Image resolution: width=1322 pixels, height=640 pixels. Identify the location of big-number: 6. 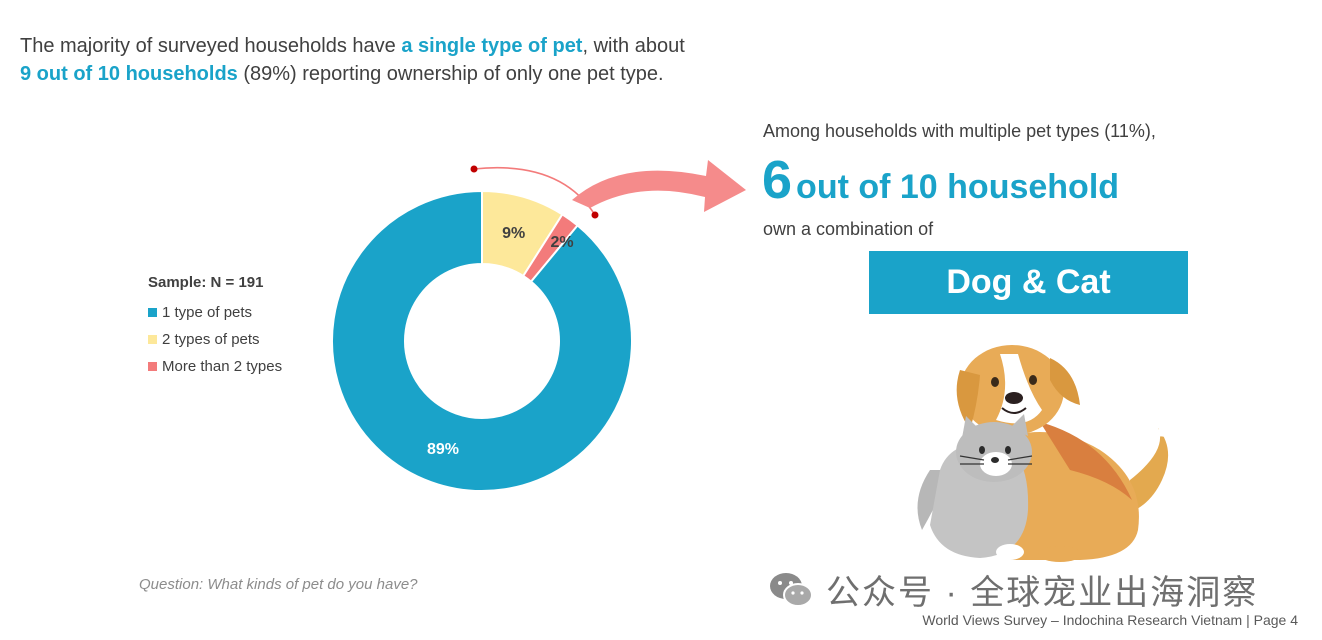
(777, 180).